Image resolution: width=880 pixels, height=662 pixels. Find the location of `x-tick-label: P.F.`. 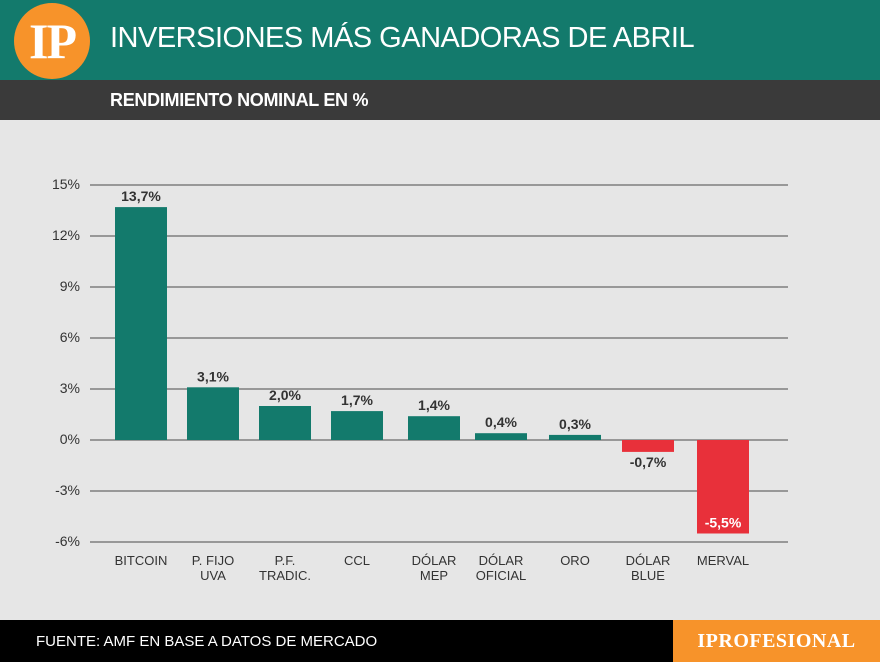

x-tick-label: P.F. is located at coordinates (285, 560).